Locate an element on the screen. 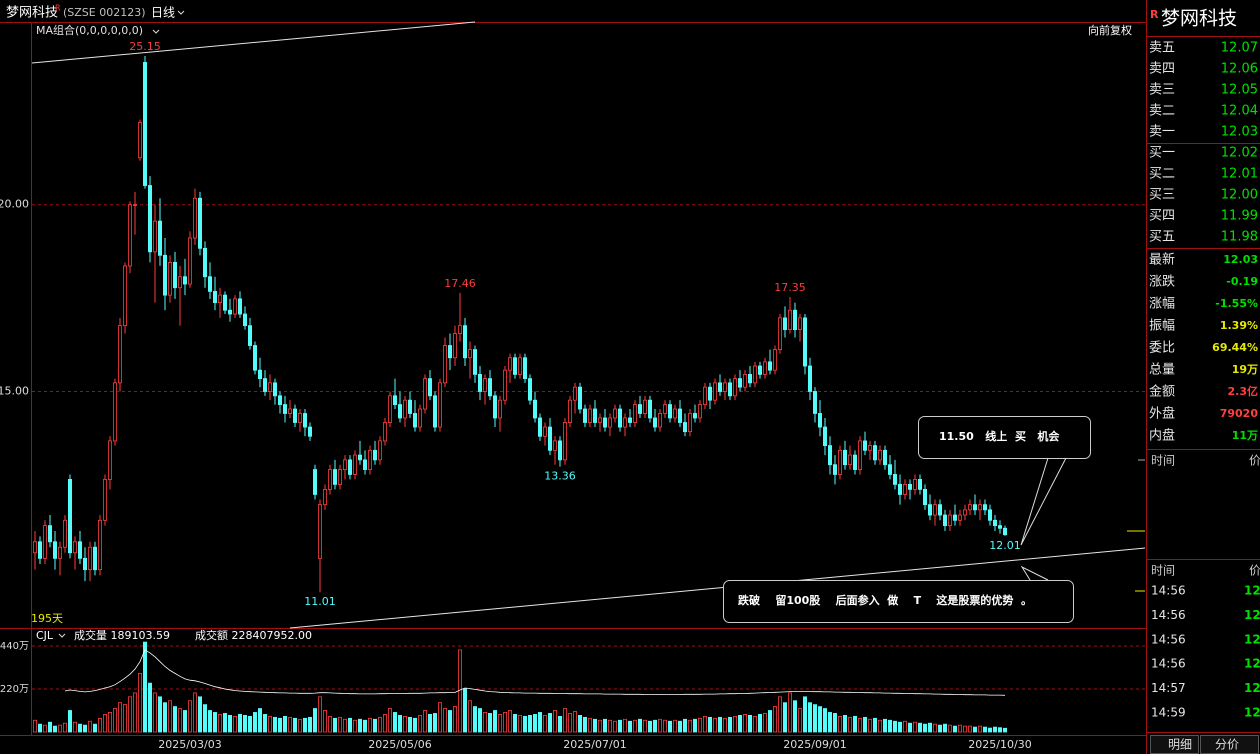 This screenshot has height=754, width=1260. callout is located at coordinates (1043, 501).